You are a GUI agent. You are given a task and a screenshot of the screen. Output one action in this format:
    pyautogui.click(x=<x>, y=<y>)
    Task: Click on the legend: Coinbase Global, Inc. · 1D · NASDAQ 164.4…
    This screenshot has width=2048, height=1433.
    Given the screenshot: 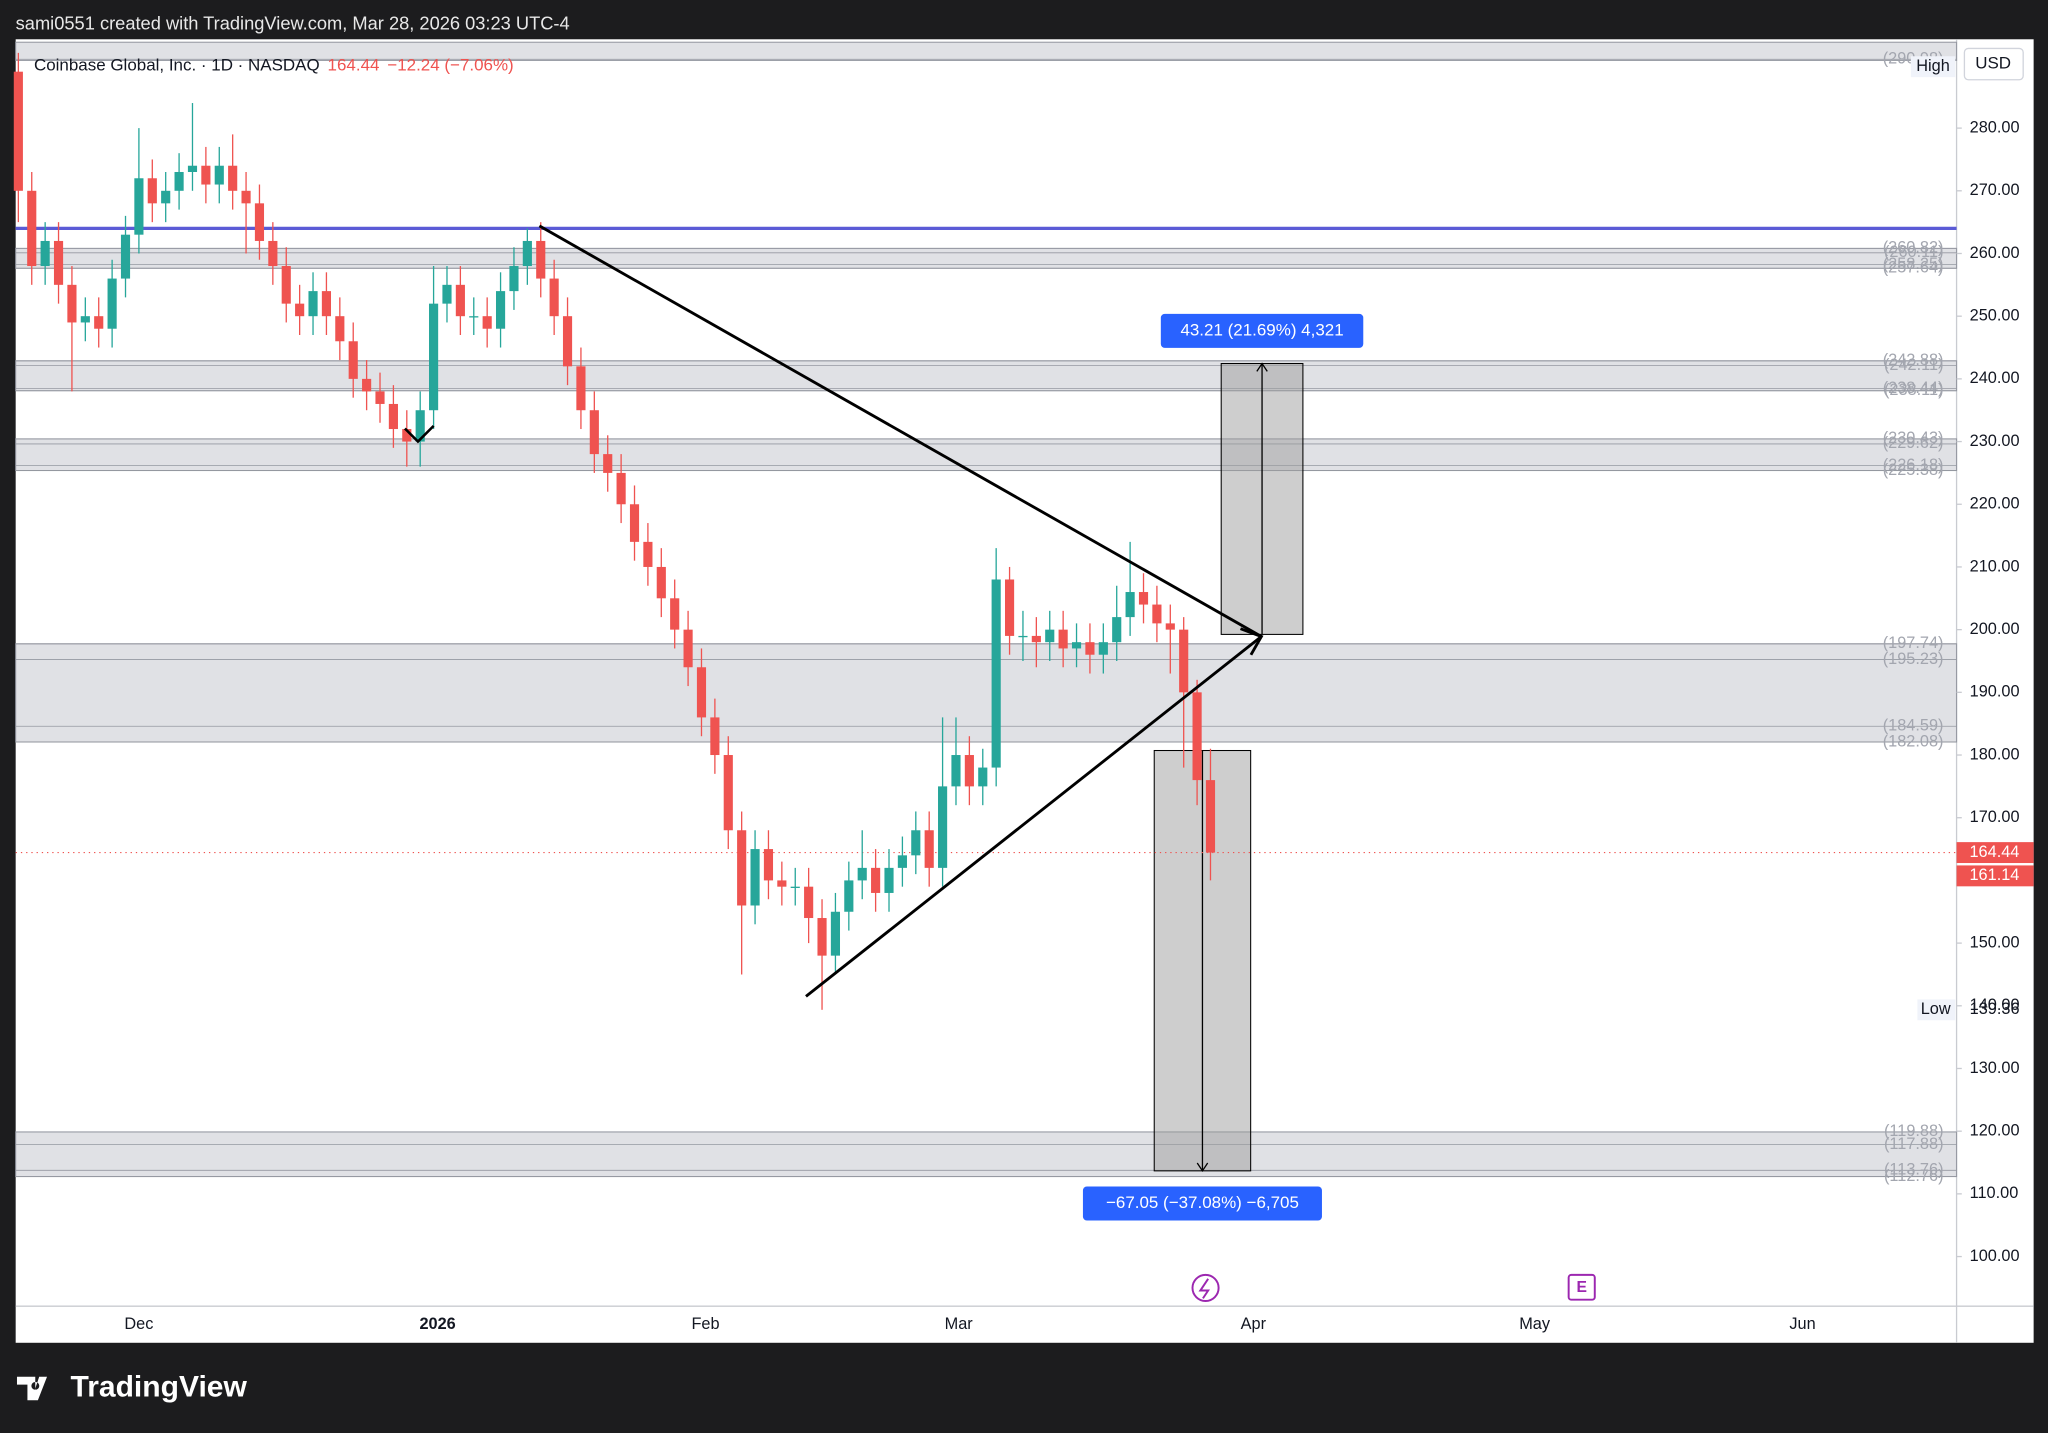 What is the action you would take?
    pyautogui.click(x=274, y=65)
    